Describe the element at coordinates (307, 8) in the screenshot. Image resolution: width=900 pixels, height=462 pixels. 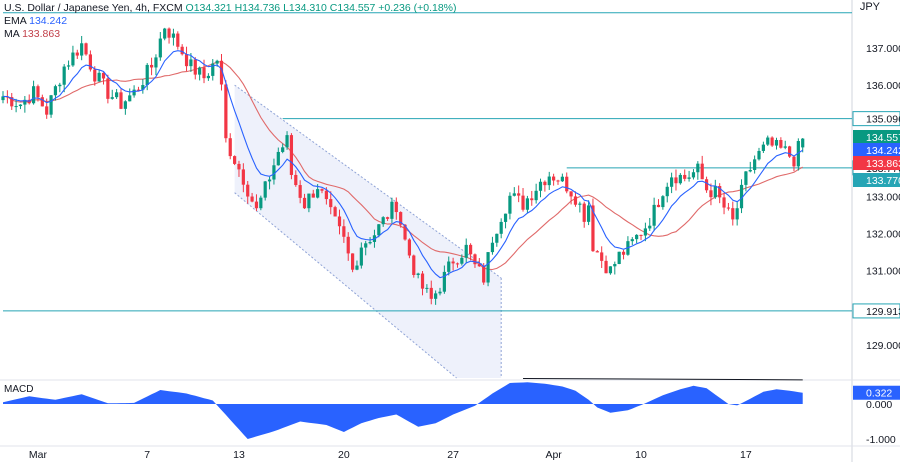
I see `low-value: 134.310` at that location.